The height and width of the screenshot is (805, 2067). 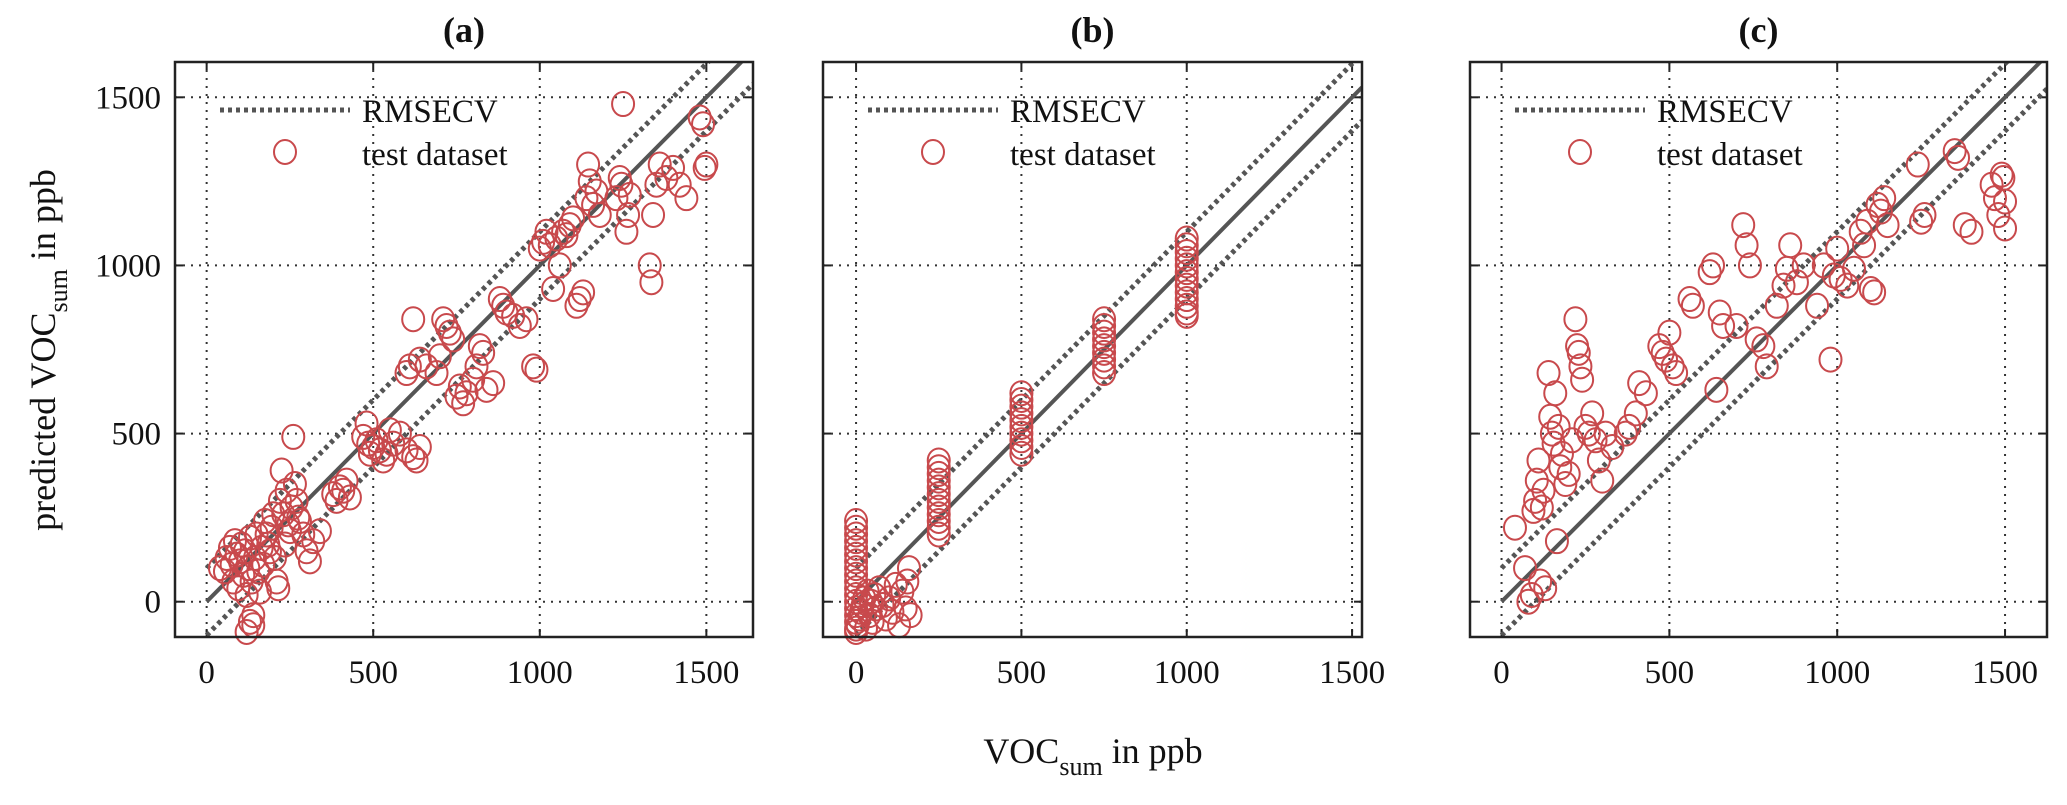 I want to click on y-tick-label: 500, so click(x=137, y=435).